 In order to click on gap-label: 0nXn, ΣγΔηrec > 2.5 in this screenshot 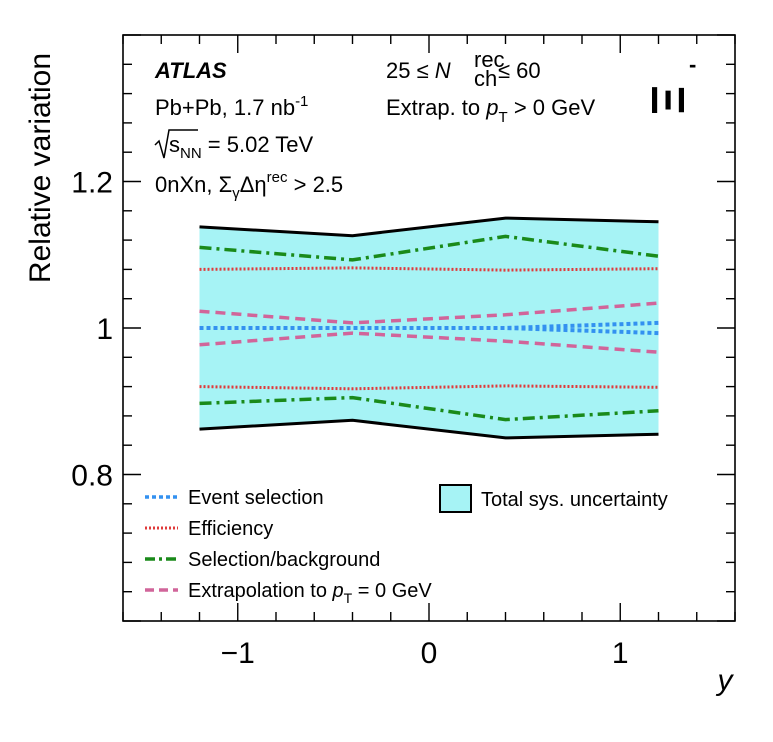, I will do `click(249, 185)`.